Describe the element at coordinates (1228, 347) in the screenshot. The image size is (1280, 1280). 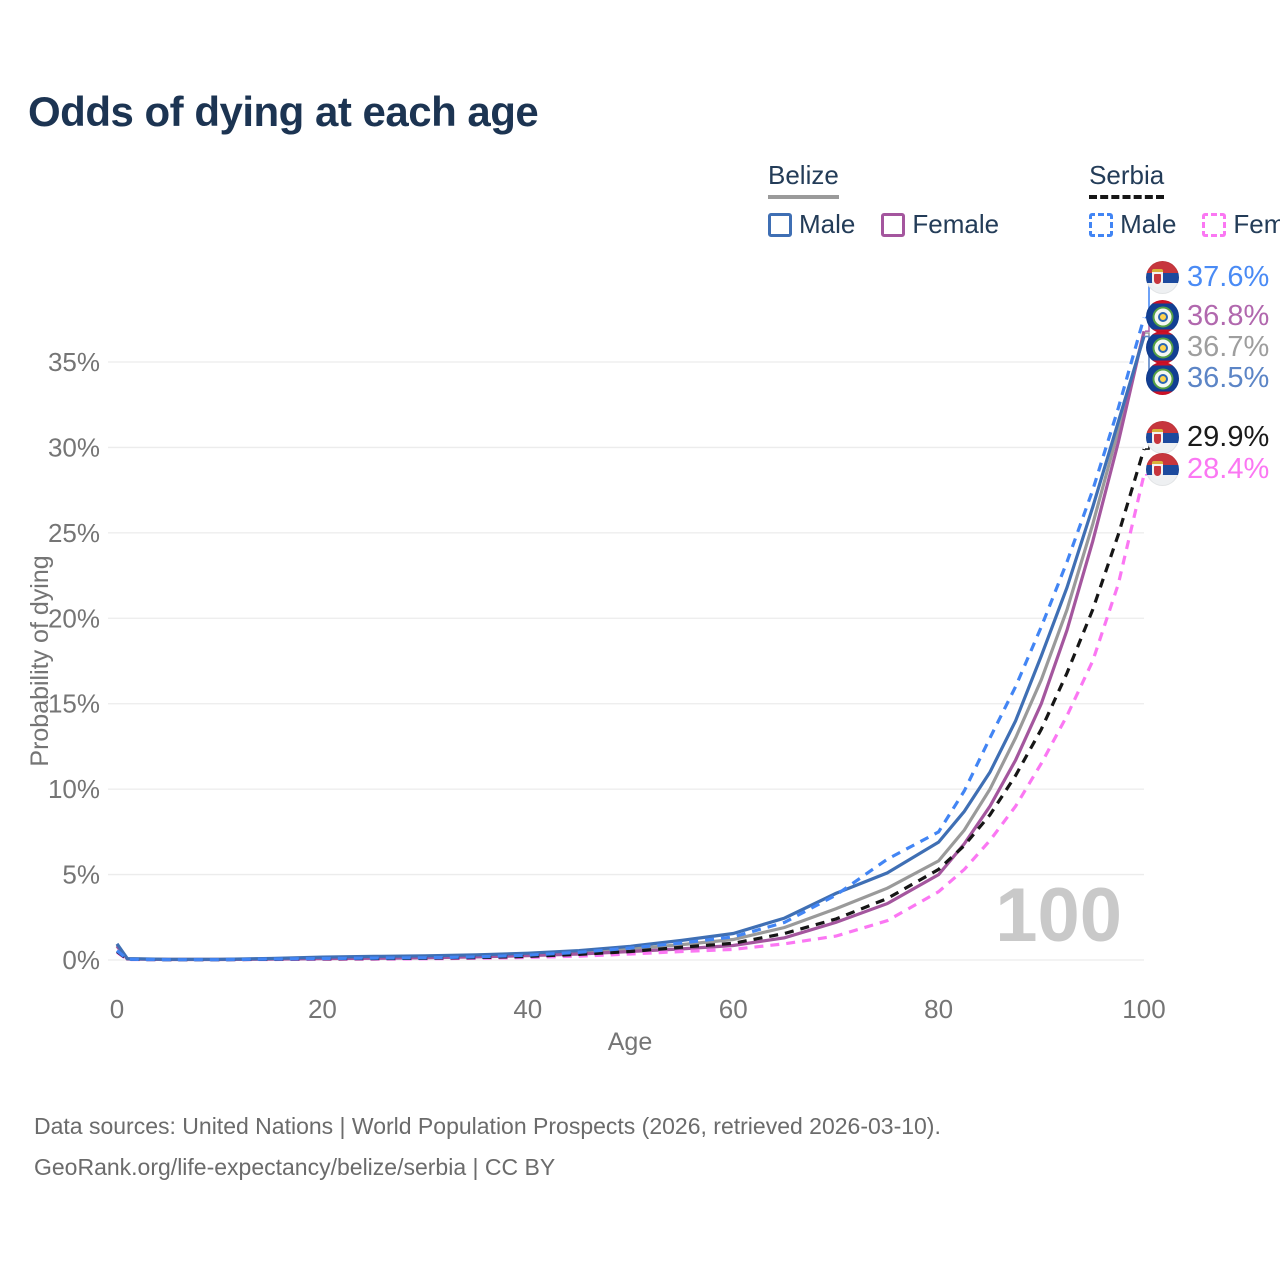
I see `end-value-belize-total: 36.7%` at that location.